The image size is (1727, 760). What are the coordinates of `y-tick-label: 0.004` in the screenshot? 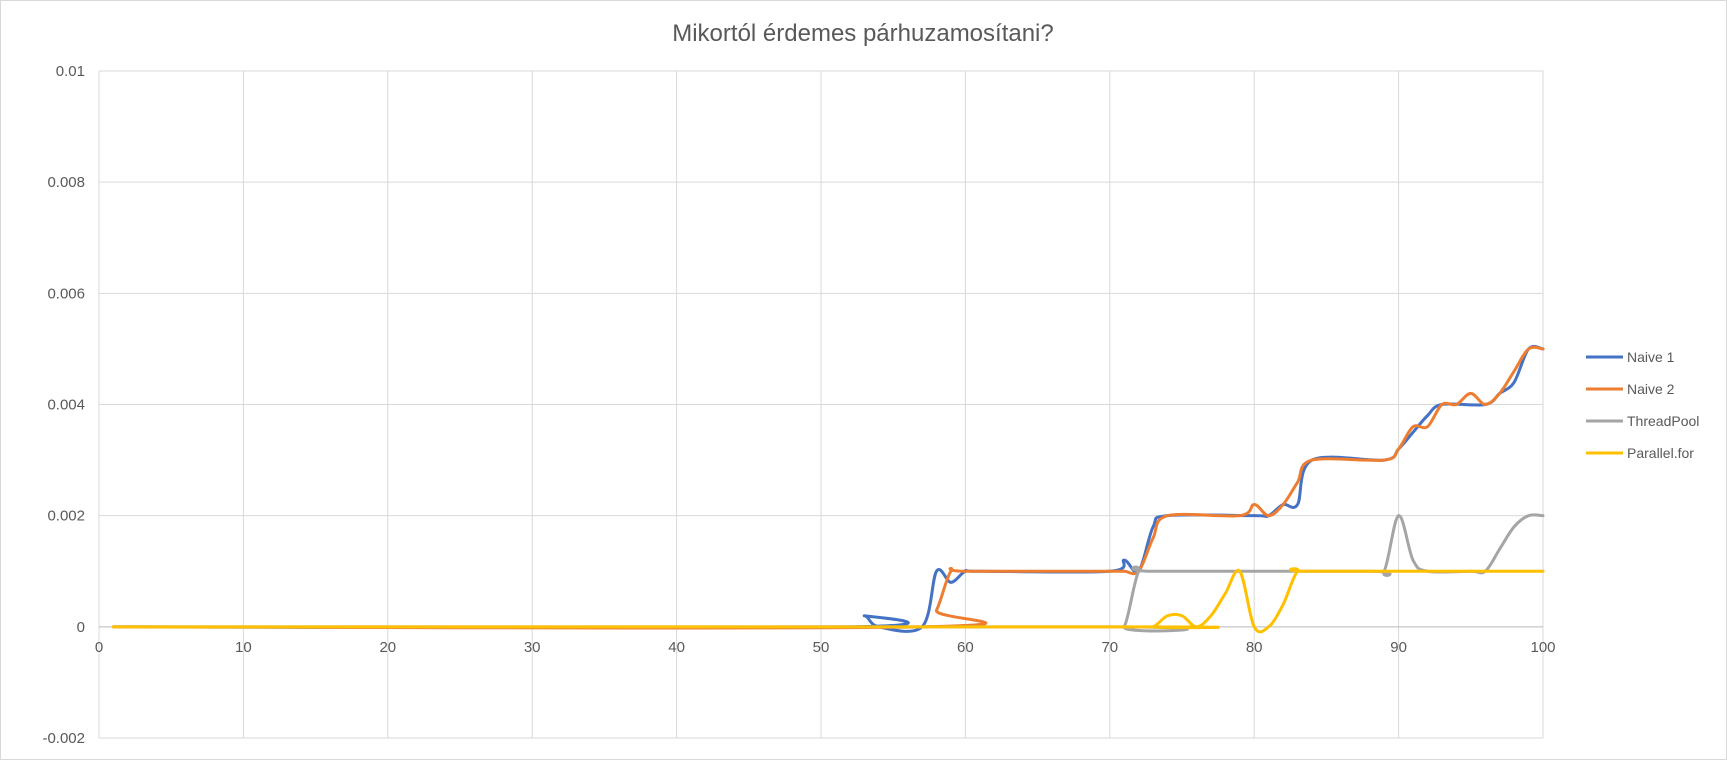 It's located at (66, 405).